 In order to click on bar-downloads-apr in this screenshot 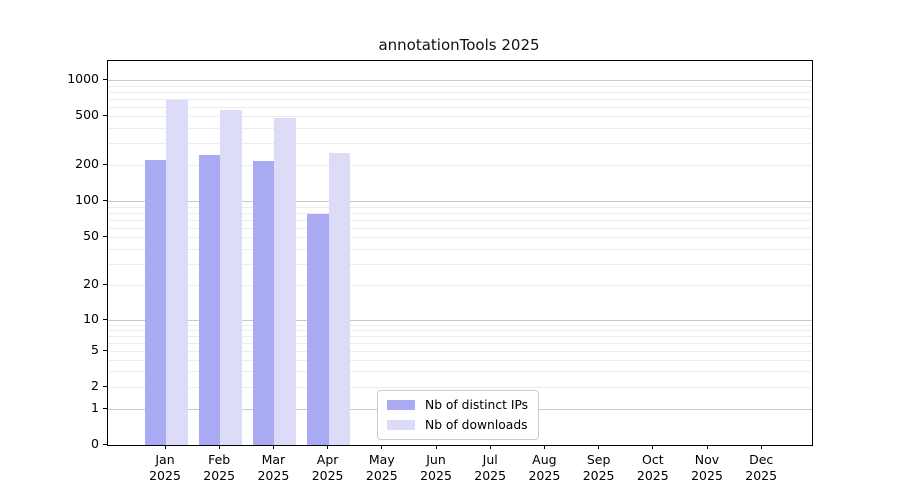, I will do `click(339, 299)`.